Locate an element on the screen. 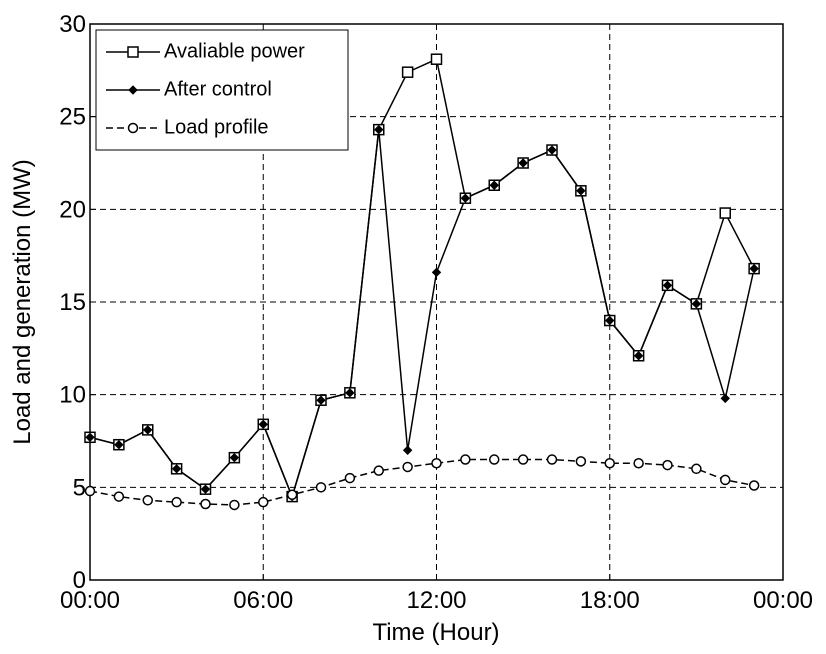  y-tick-label: 20 is located at coordinates (72, 209).